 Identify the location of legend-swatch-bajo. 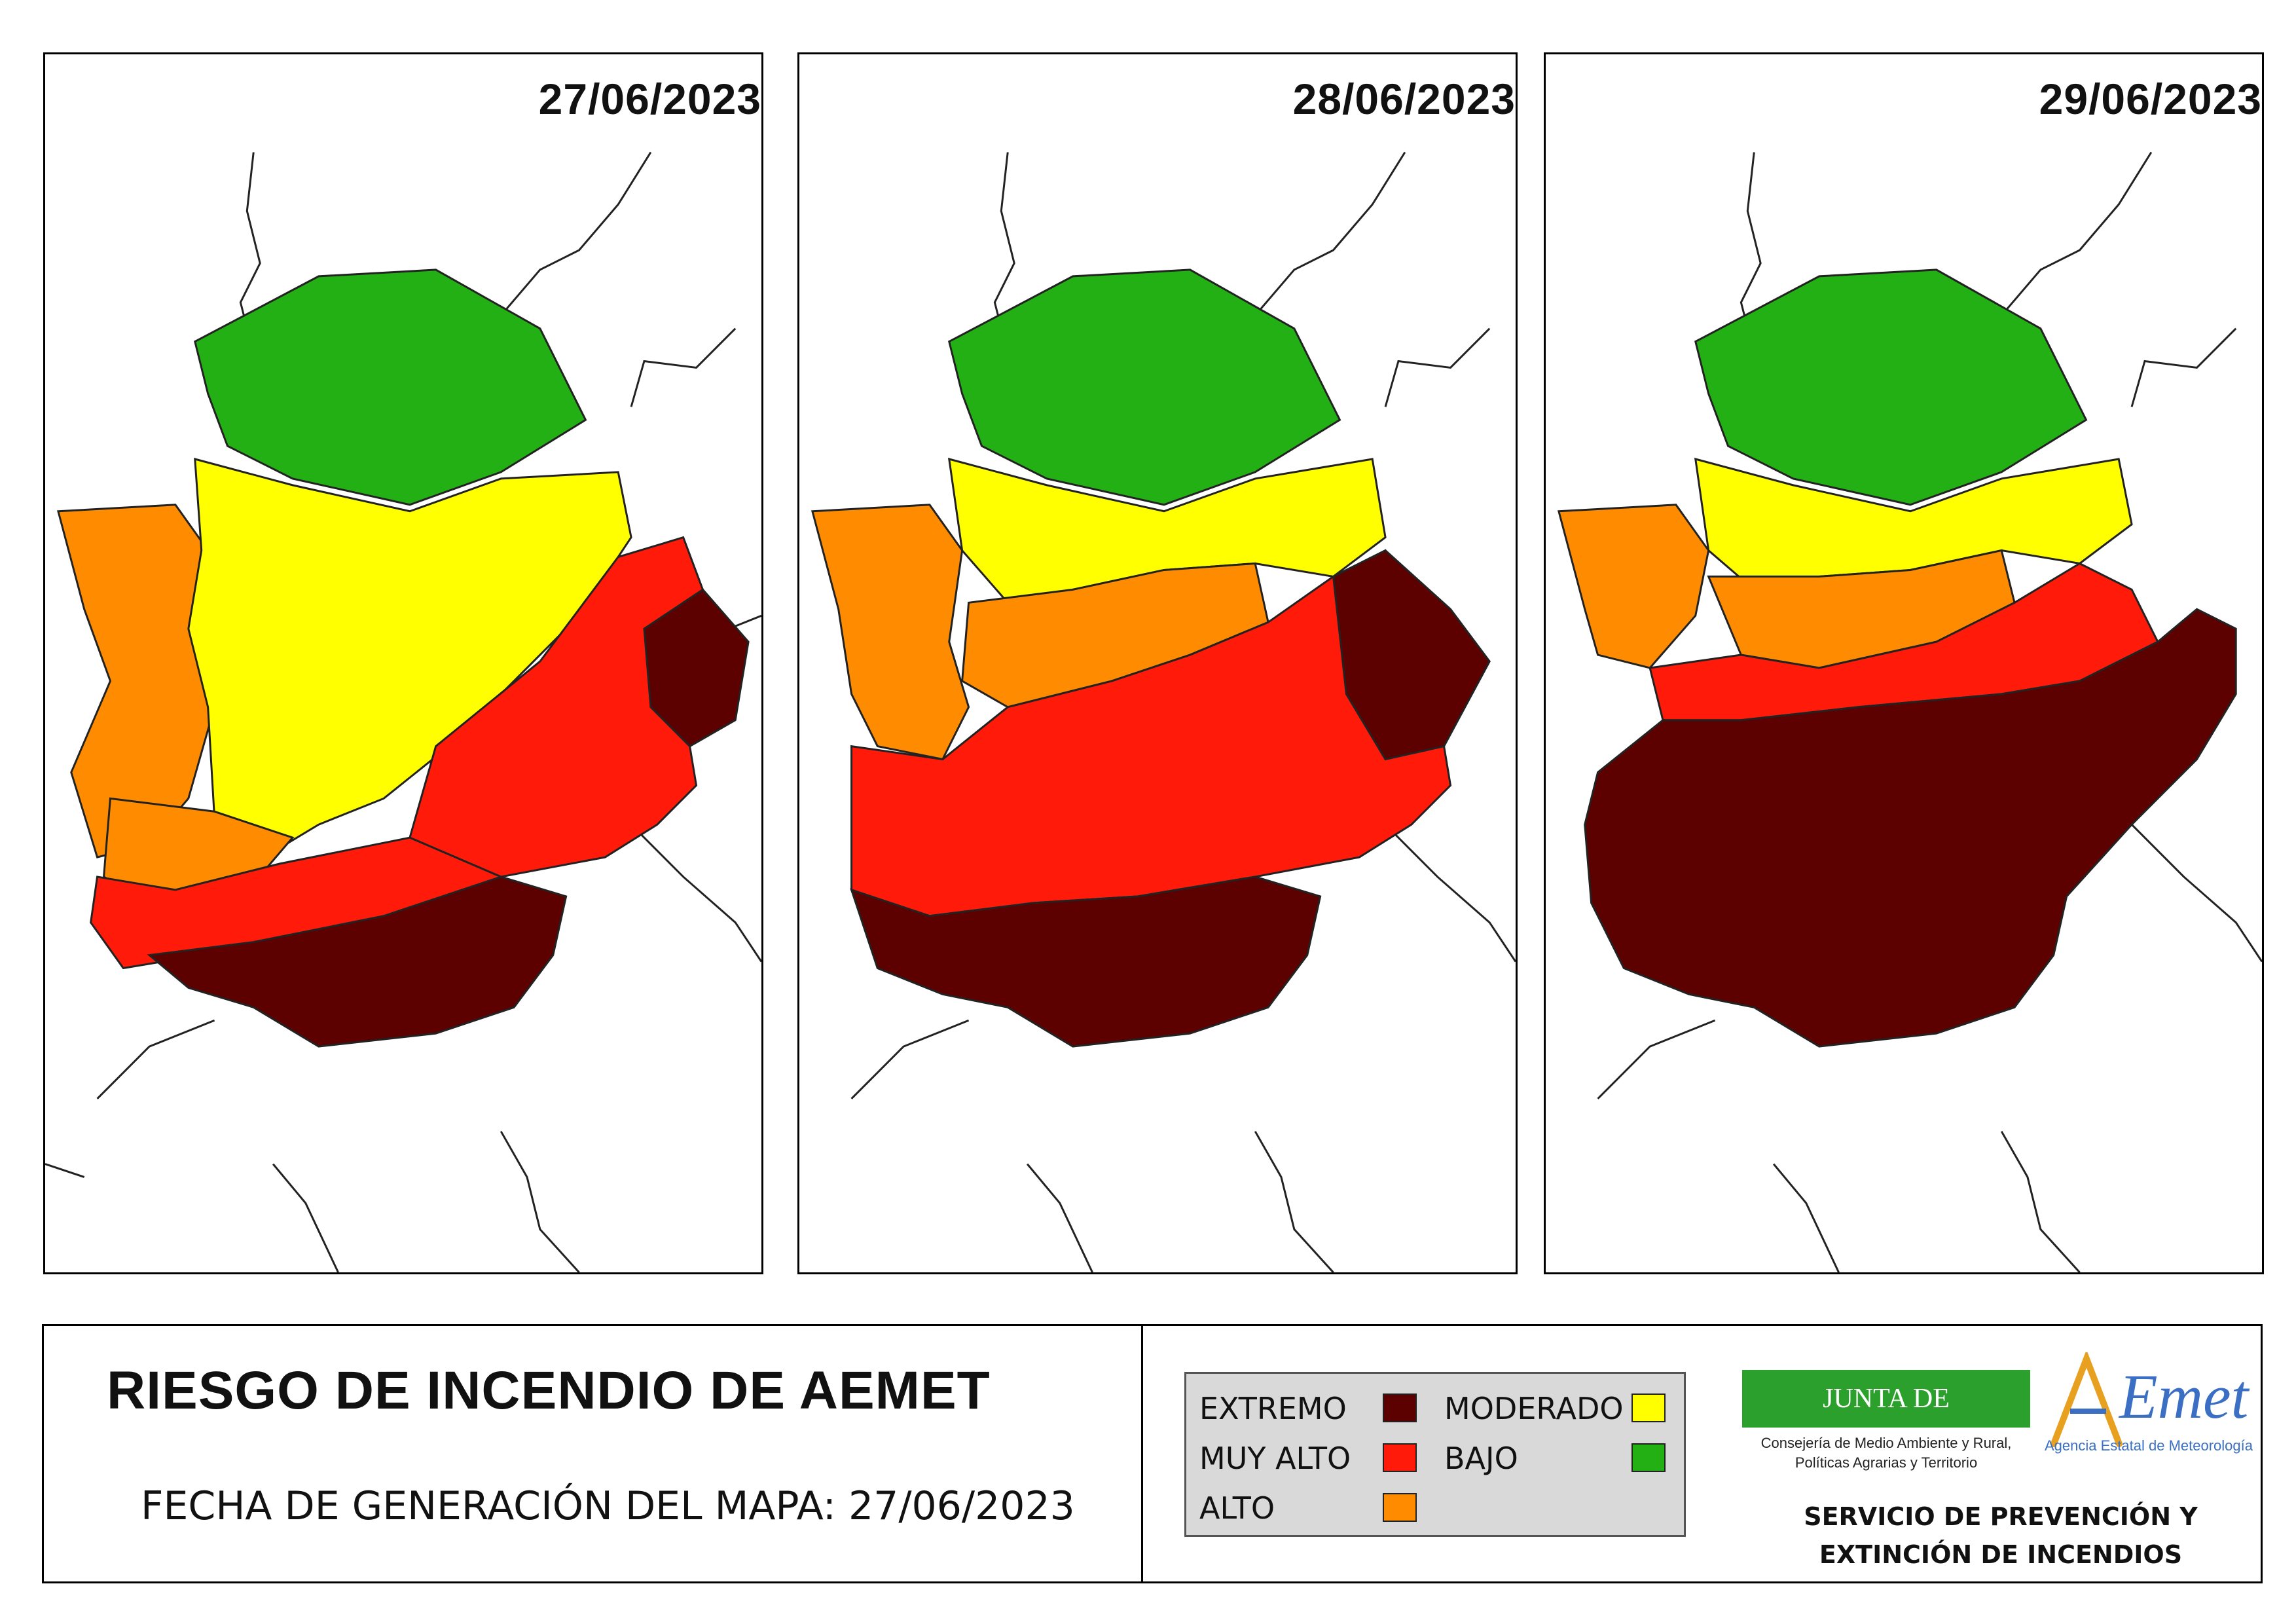
(1648, 1457).